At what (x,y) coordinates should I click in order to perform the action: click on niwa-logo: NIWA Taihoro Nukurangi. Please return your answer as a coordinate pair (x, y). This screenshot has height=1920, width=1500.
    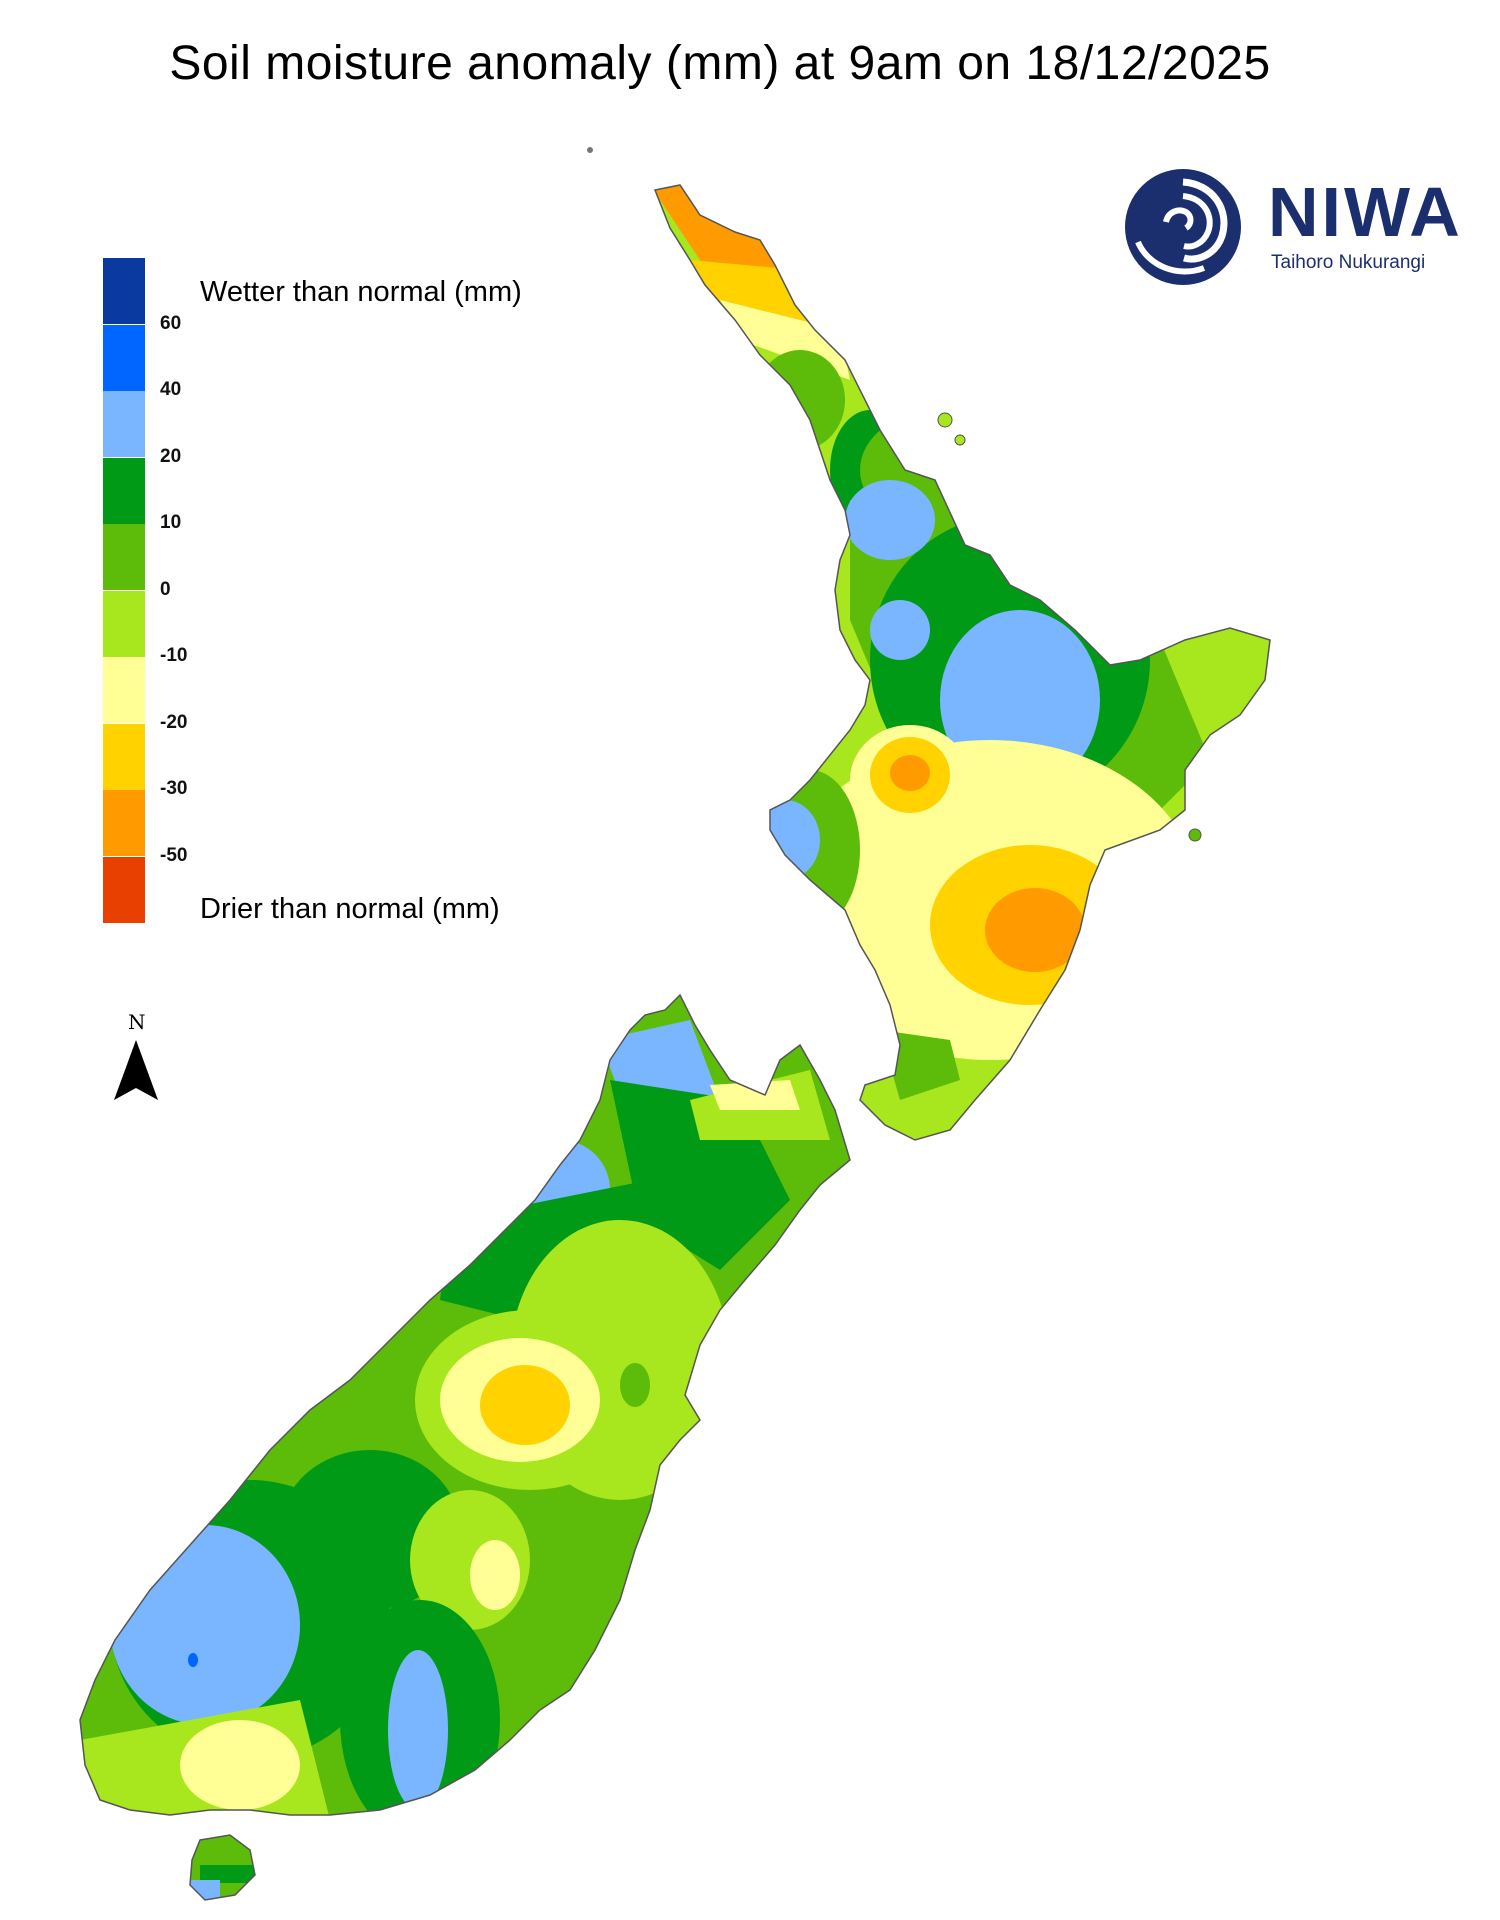
    Looking at the image, I should click on (1298, 227).